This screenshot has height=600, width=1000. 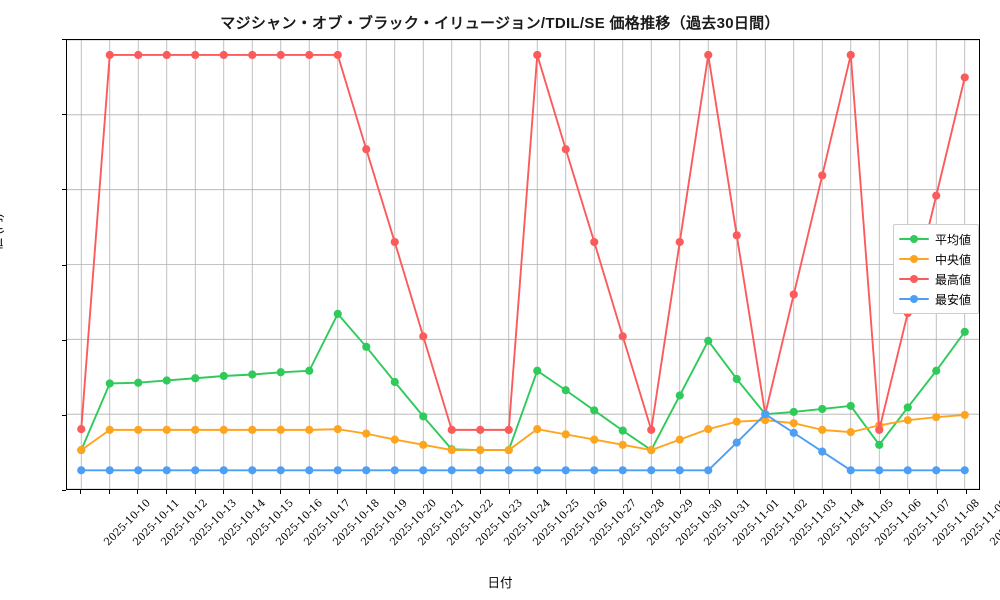 What do you see at coordinates (953, 239) in the screenshot?
I see `legend-label: 平均値` at bounding box center [953, 239].